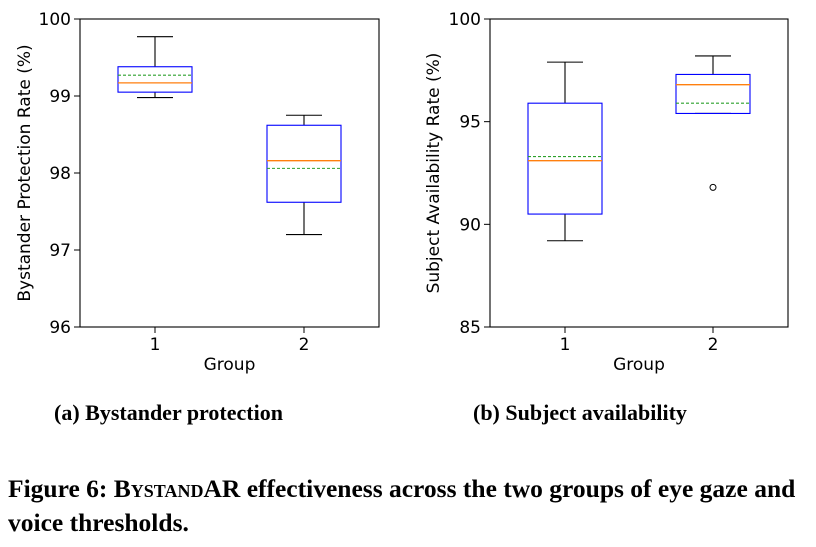 Image resolution: width=816 pixels, height=547 pixels. I want to click on y-tick-label: 95, so click(470, 123).